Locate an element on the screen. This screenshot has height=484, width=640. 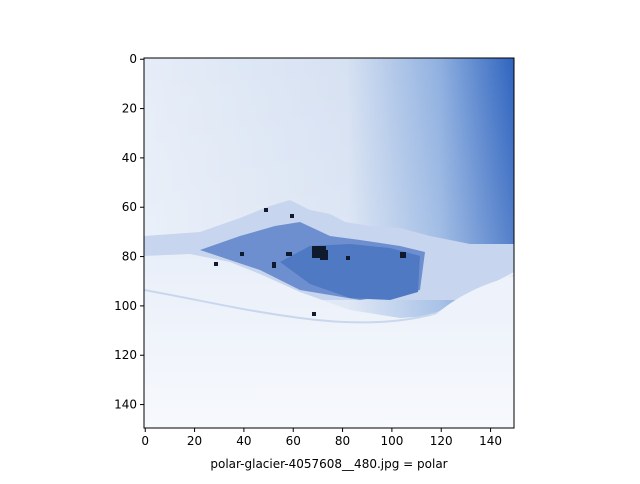
rock-outcrops is located at coordinates (310, 262).